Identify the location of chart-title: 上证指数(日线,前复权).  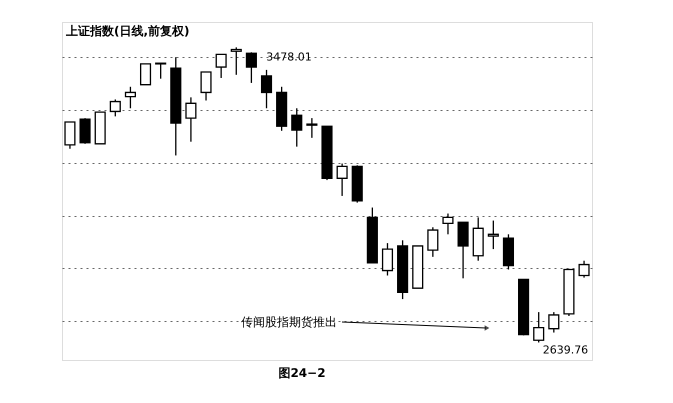
(127, 31).